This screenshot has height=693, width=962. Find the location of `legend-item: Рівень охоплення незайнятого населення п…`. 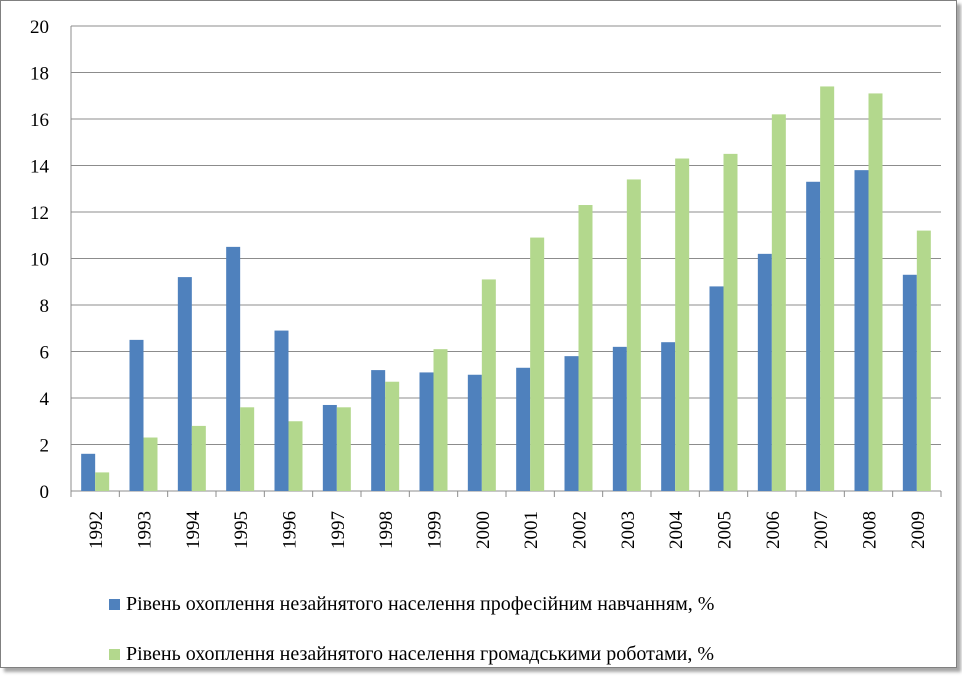

legend-item: Рівень охоплення незайнятого населення п… is located at coordinates (411, 604).